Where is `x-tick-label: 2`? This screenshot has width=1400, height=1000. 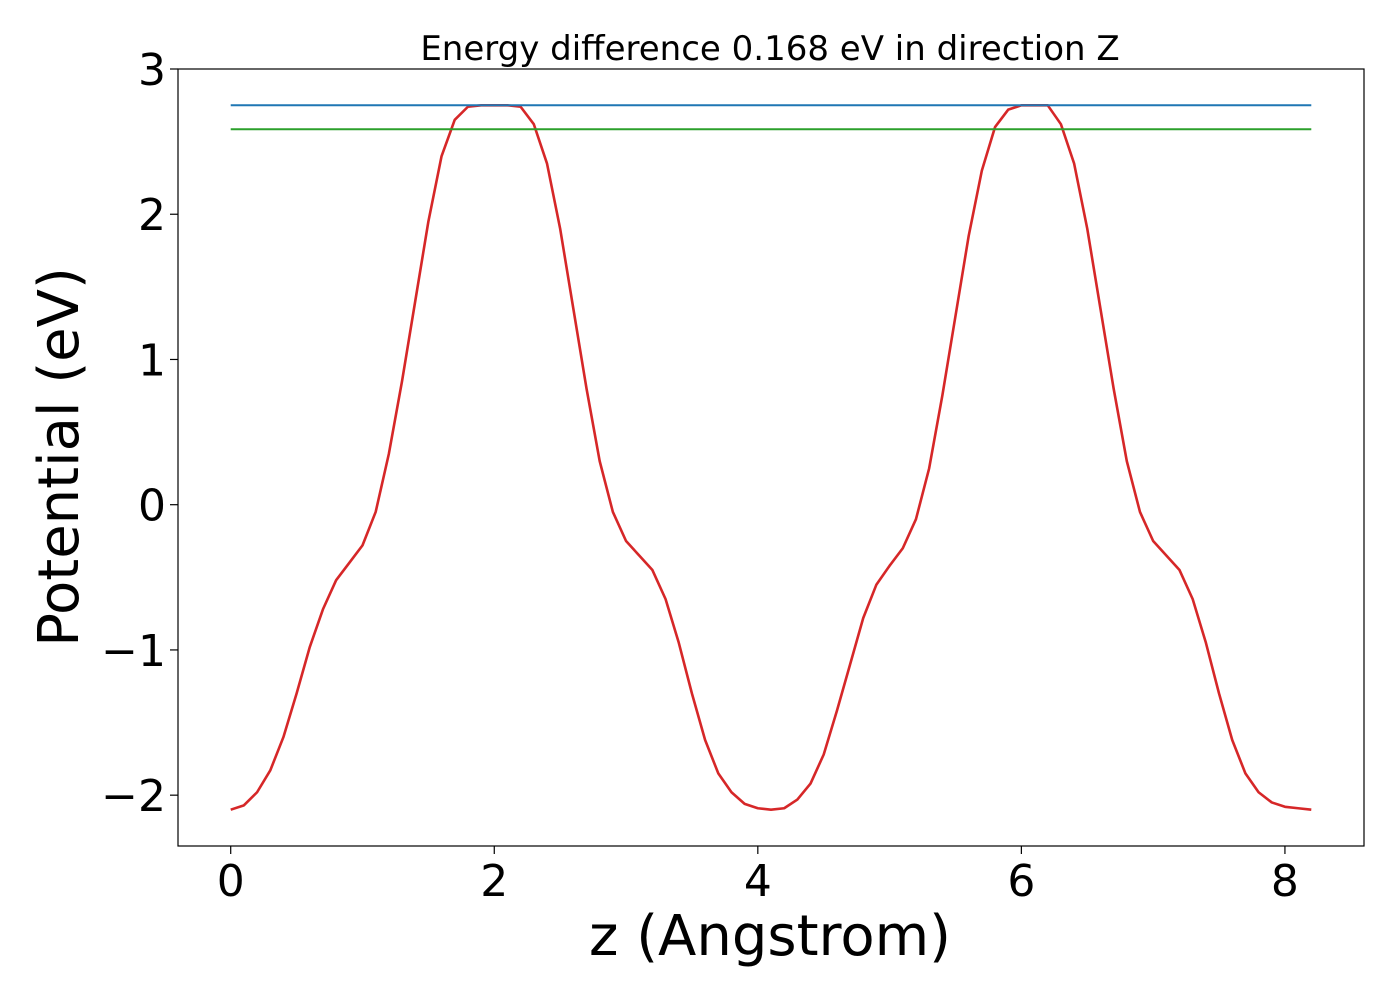
x-tick-label: 2 is located at coordinates (494, 881).